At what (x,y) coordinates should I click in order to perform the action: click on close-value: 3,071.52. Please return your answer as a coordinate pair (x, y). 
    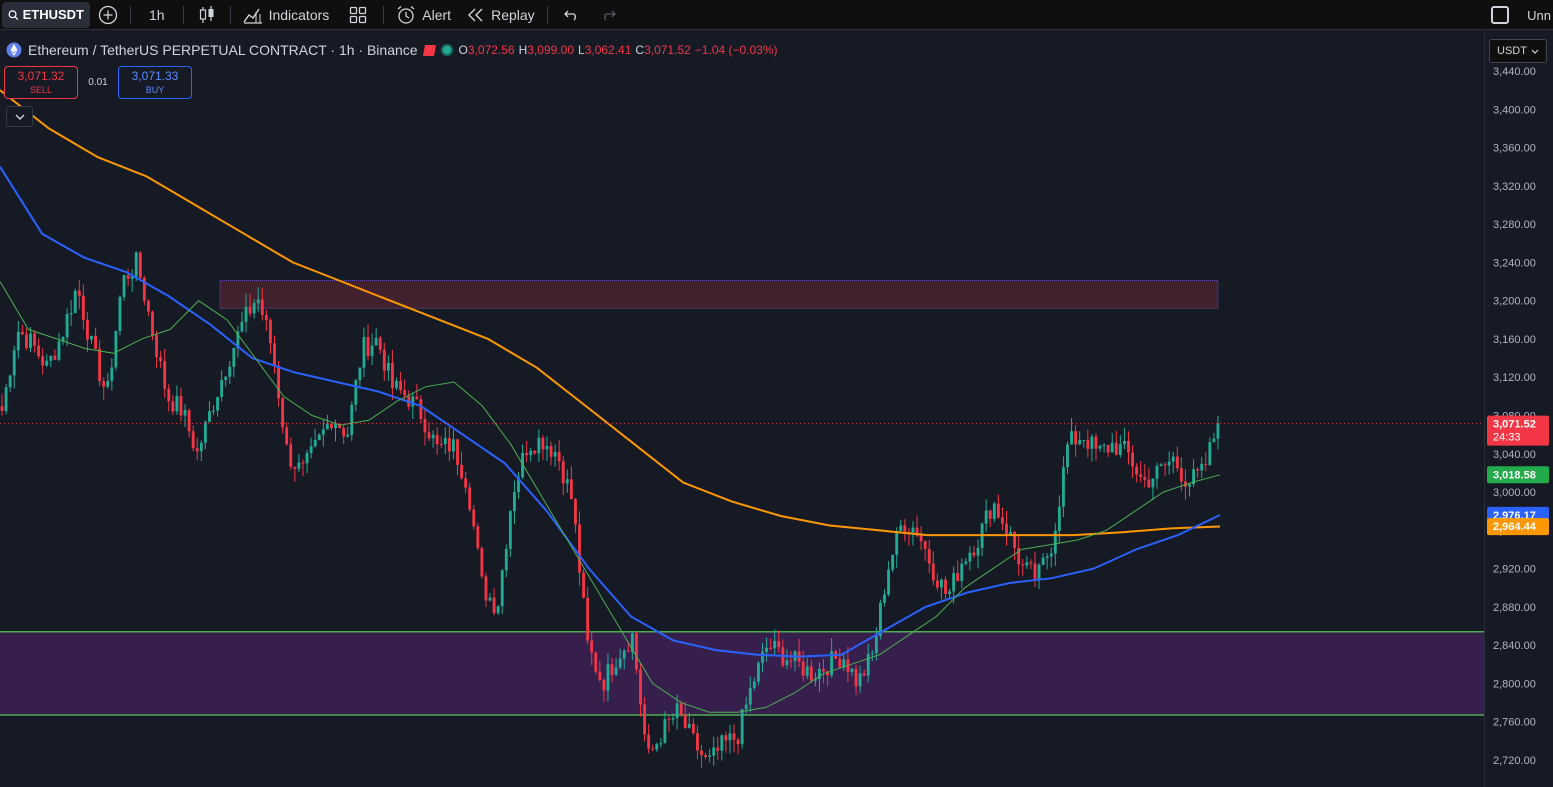
    Looking at the image, I should click on (667, 50).